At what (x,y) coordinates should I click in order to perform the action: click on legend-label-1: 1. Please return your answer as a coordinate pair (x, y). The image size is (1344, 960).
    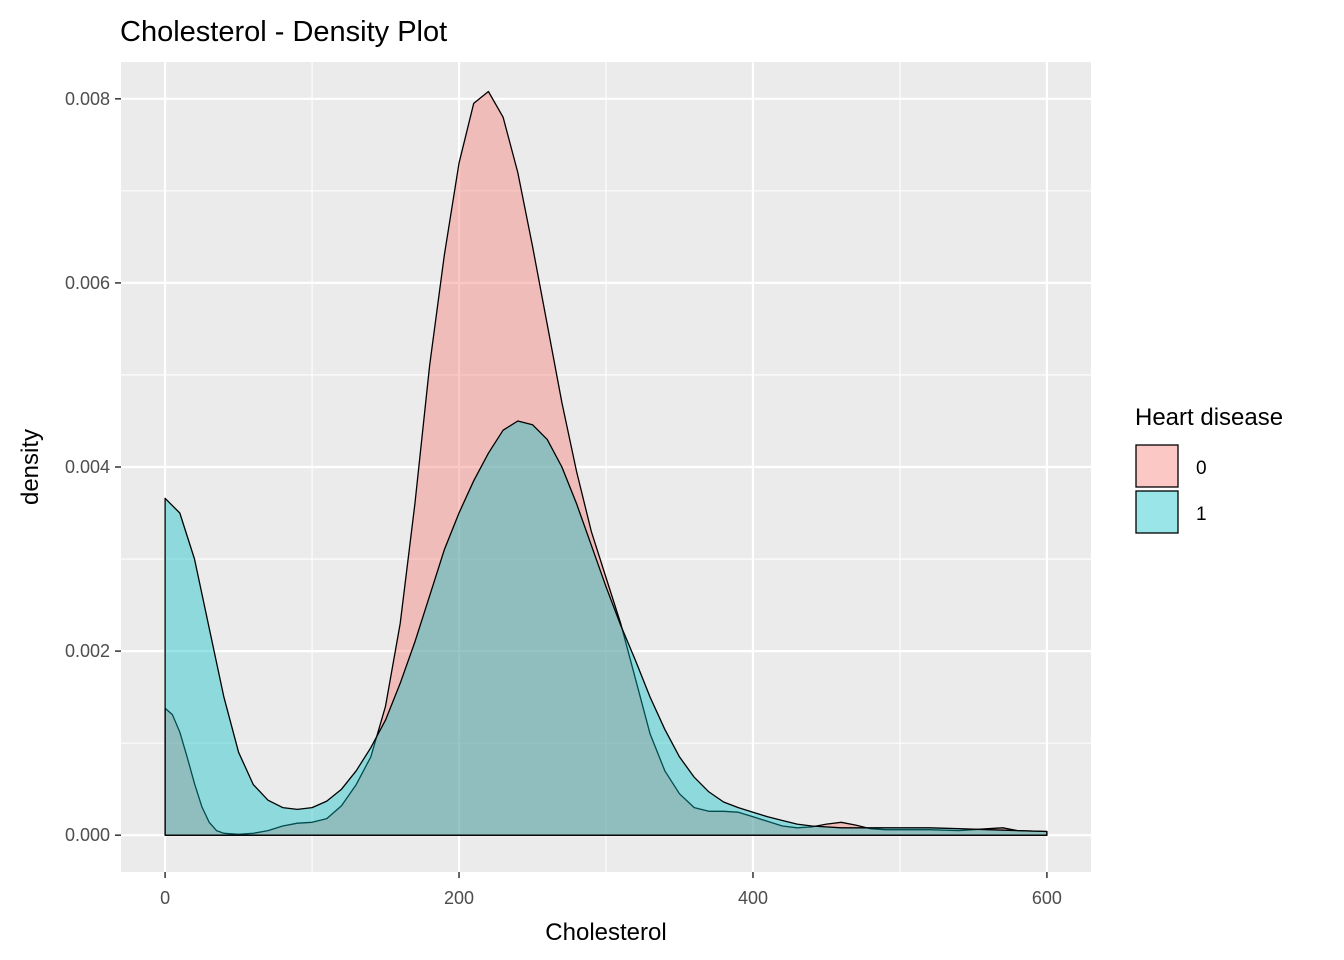
    Looking at the image, I should click on (1201, 514).